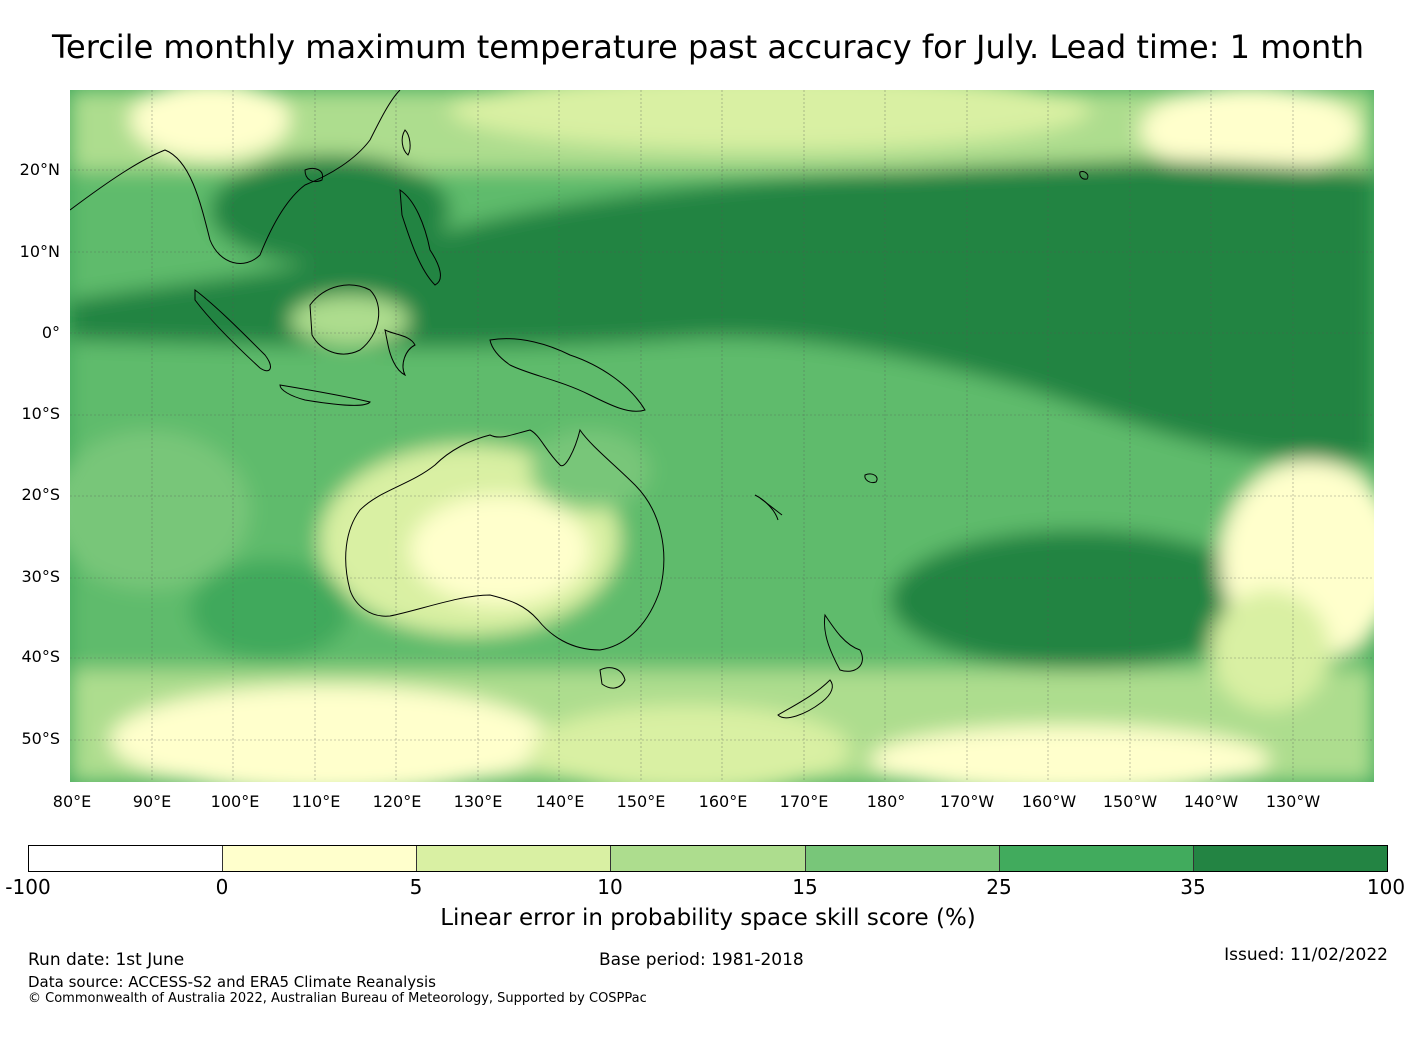  Describe the element at coordinates (40, 576) in the screenshot. I see `lat-label-30s: 30°S` at that location.